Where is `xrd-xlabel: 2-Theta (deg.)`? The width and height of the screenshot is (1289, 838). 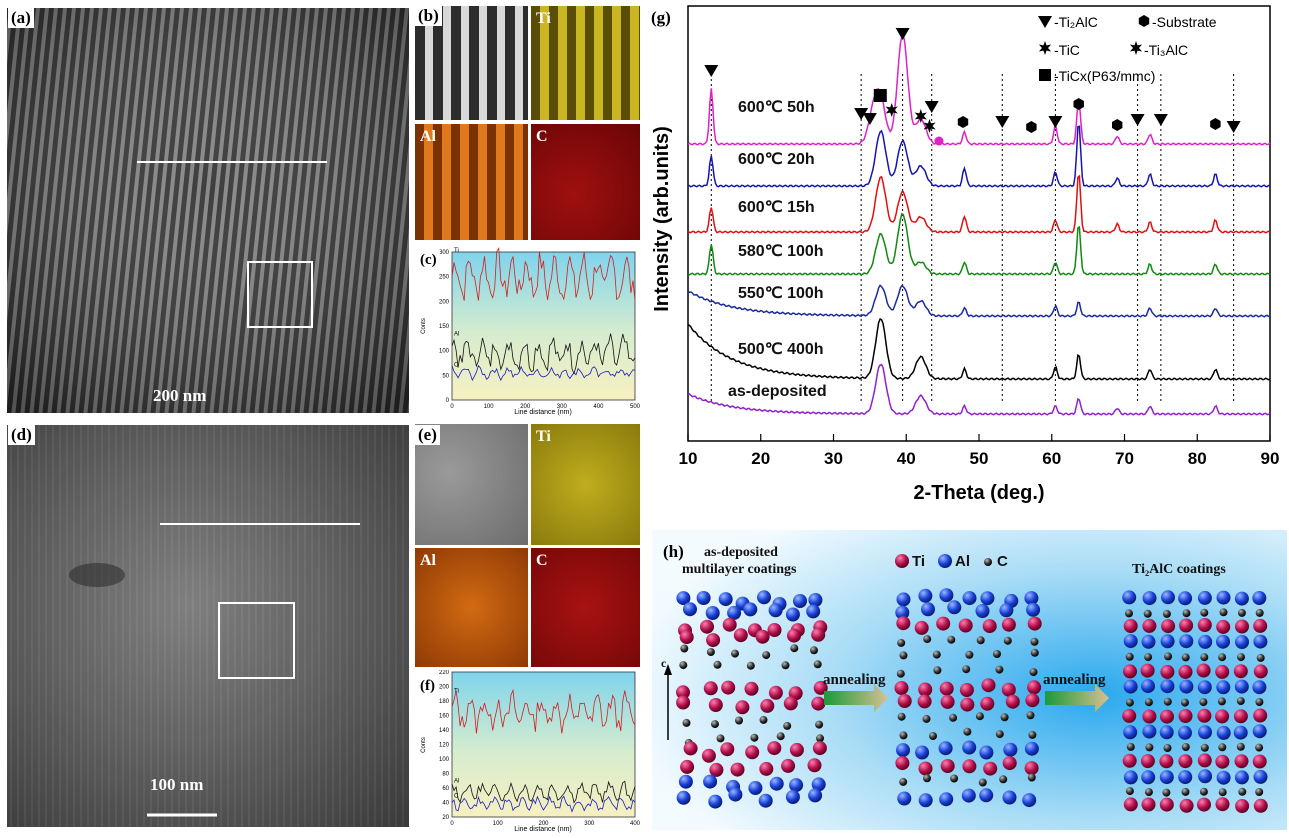 xrd-xlabel: 2-Theta (deg.) is located at coordinates (978, 493).